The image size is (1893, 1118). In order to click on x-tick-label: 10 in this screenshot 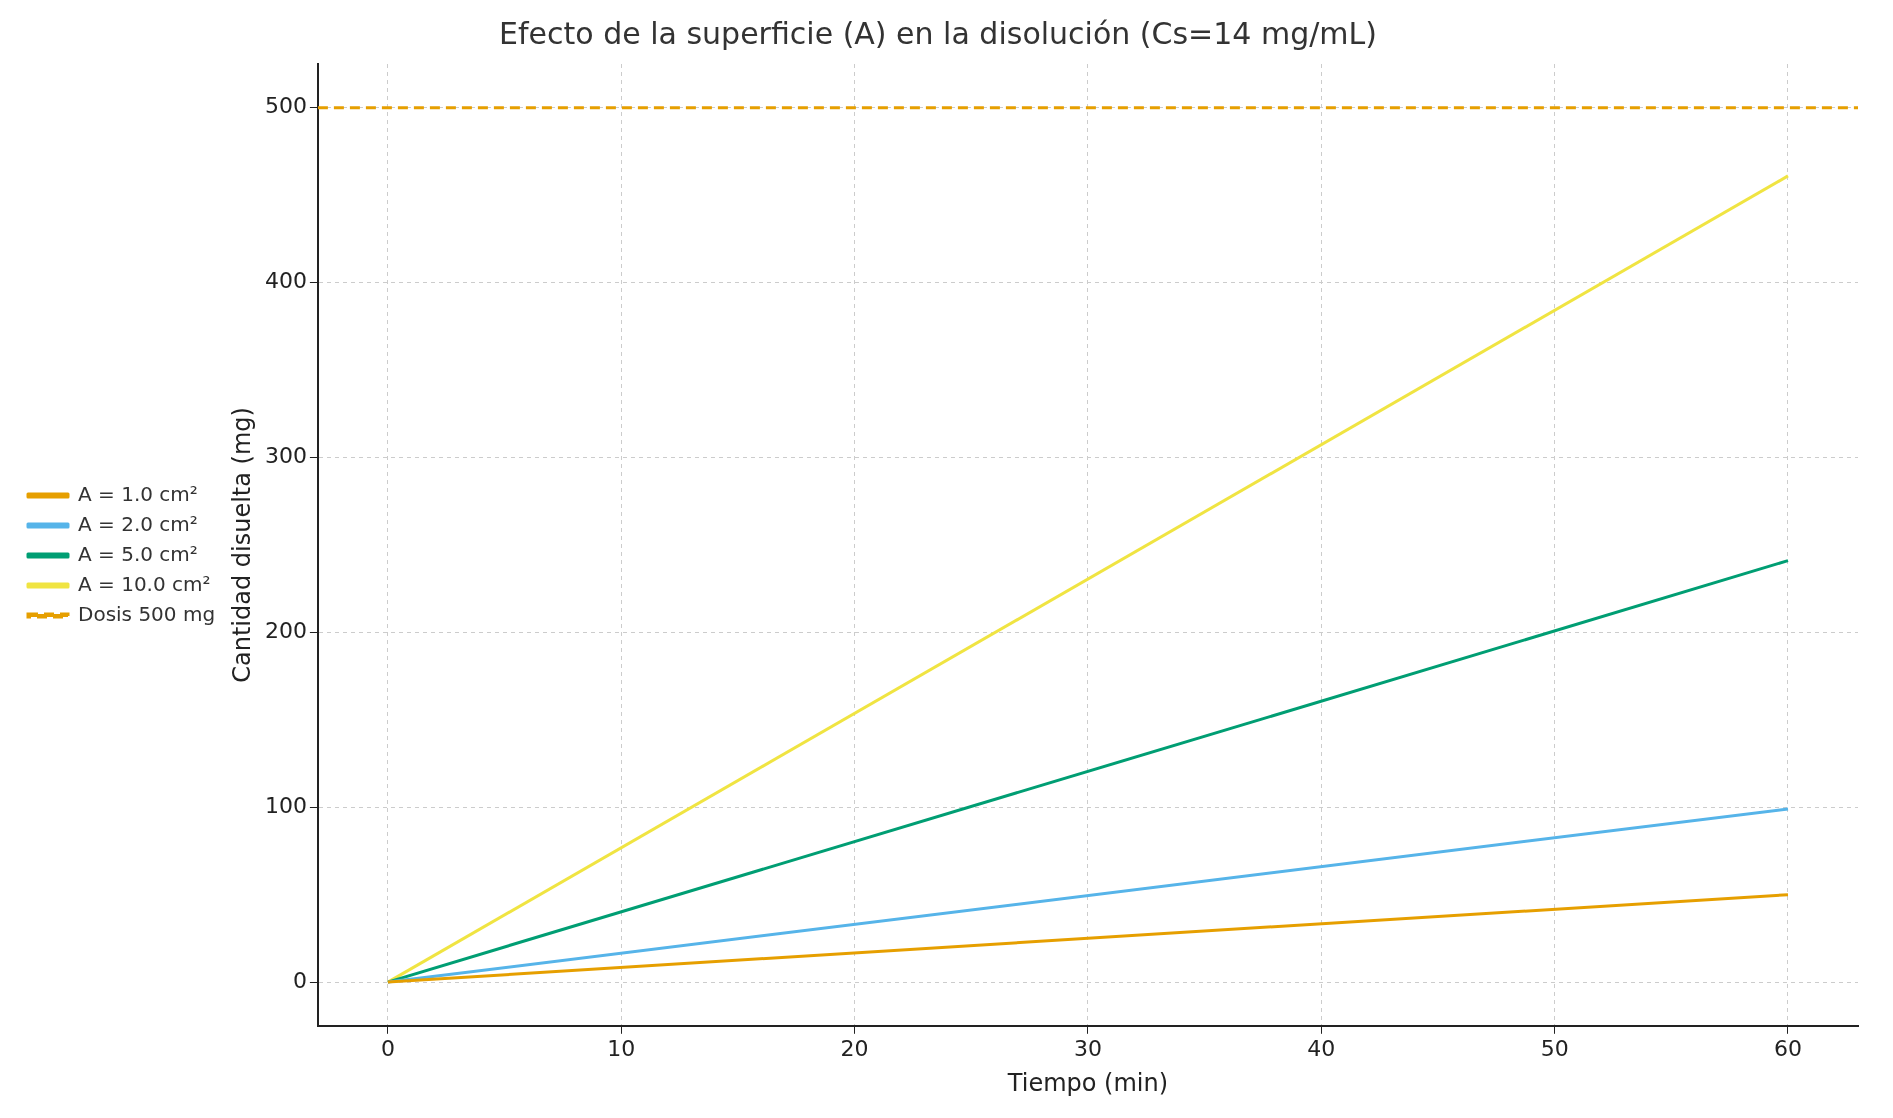, I will do `click(621, 1048)`.